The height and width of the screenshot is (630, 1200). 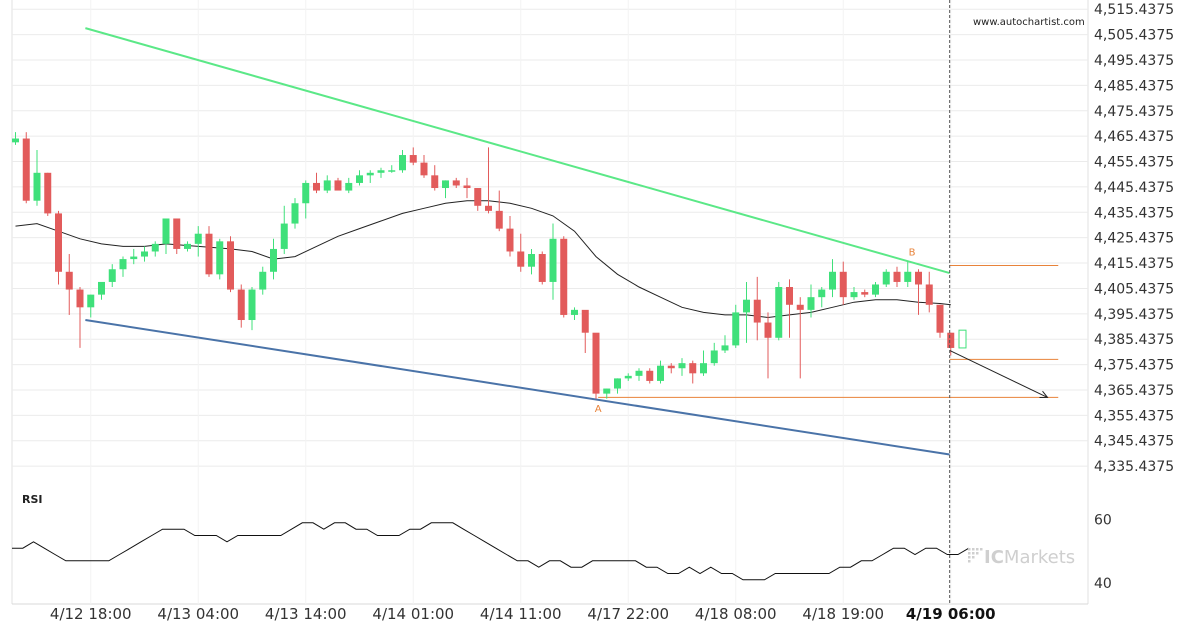 What do you see at coordinates (491, 551) in the screenshot?
I see `rsi-line` at bounding box center [491, 551].